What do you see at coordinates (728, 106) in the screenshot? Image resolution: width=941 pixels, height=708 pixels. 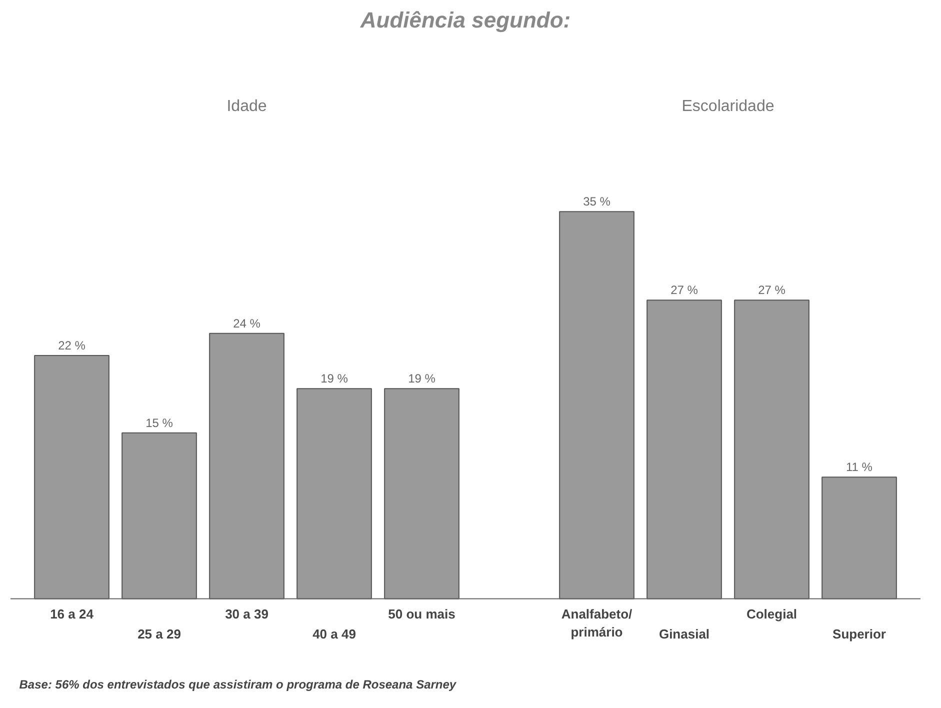 I see `text: Escolaridade` at bounding box center [728, 106].